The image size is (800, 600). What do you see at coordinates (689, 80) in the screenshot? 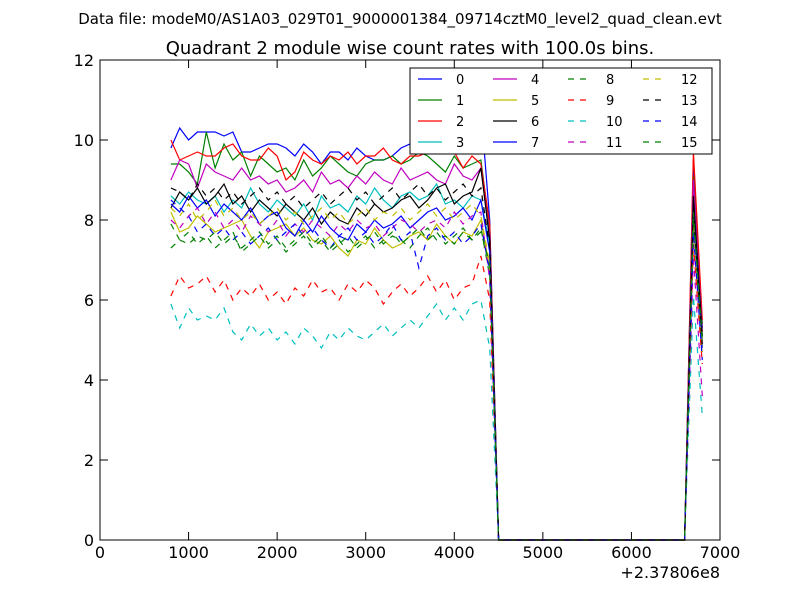
I see `legend-label-12: 12` at bounding box center [689, 80].